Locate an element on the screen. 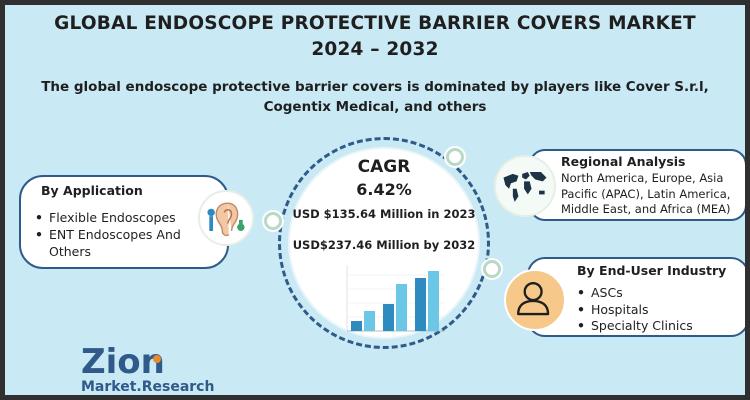  connector-dot-regional is located at coordinates (455, 157).